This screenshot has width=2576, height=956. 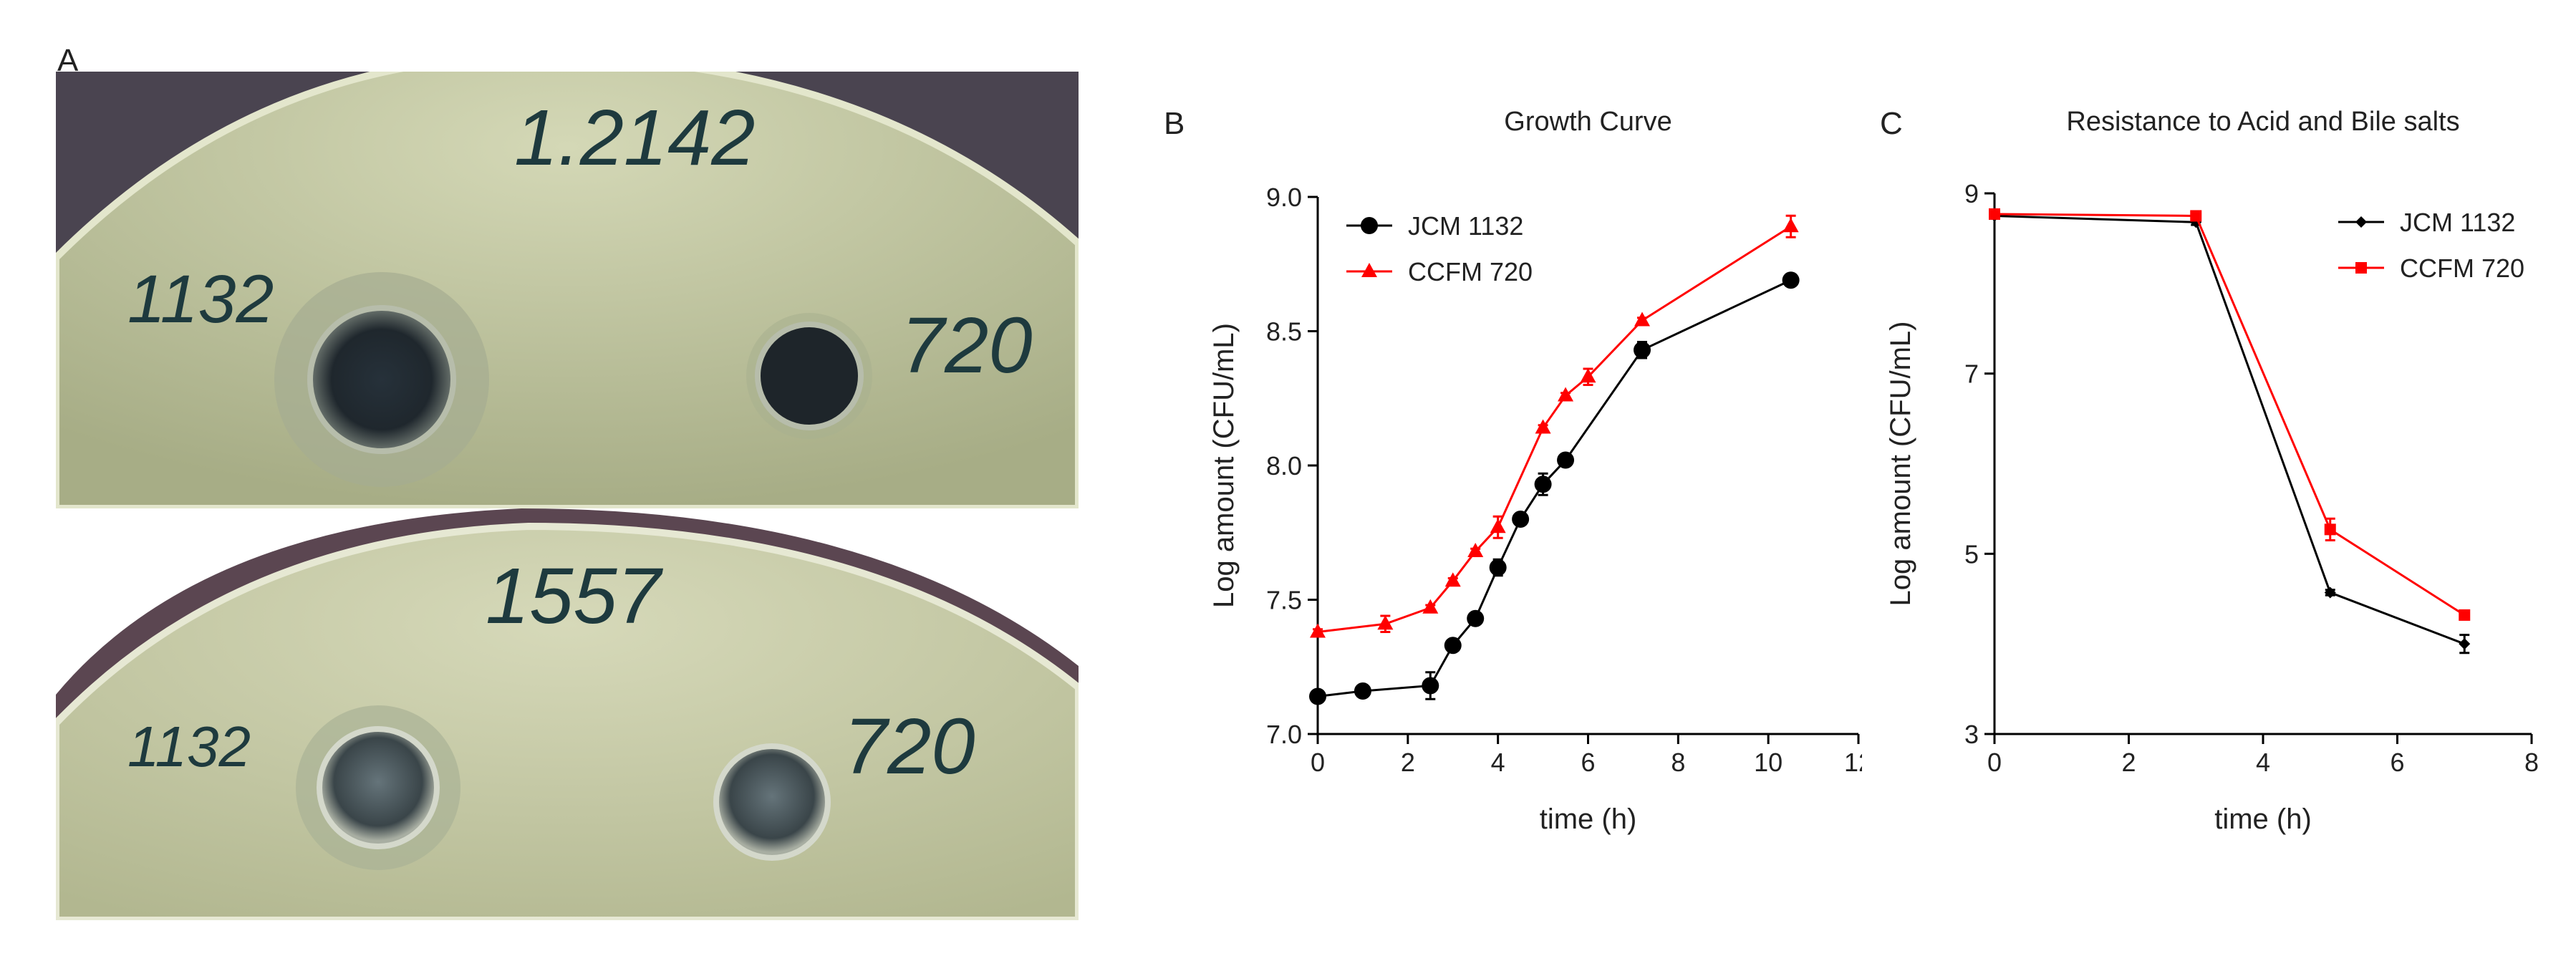 I want to click on chart-title: Growth Curve, so click(x=1587, y=122).